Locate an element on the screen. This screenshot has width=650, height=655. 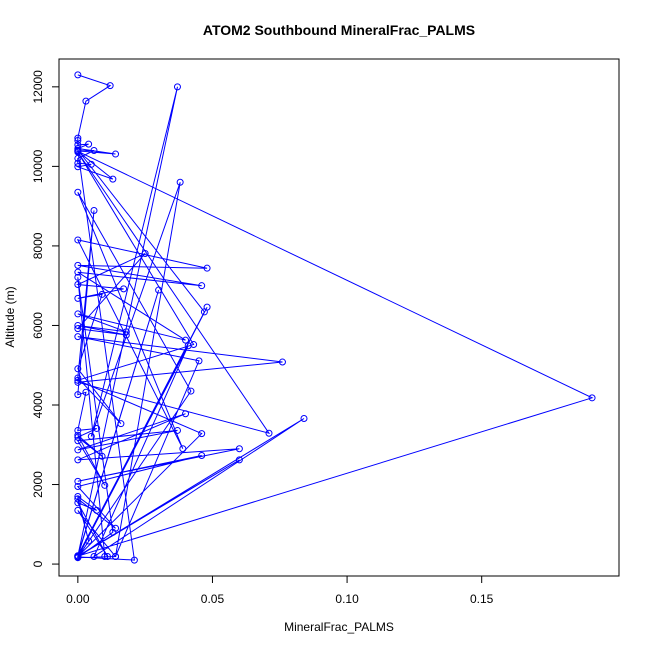
y-tick-label: 6000 is located at coordinates (38, 325).